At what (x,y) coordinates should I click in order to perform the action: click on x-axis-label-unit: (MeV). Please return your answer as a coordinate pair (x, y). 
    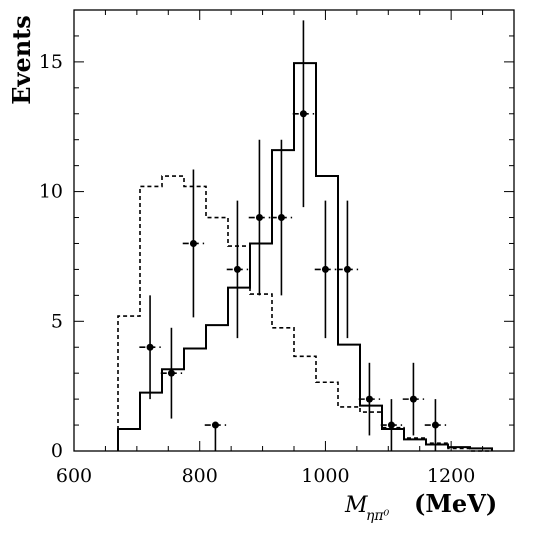
    Looking at the image, I should click on (455, 503).